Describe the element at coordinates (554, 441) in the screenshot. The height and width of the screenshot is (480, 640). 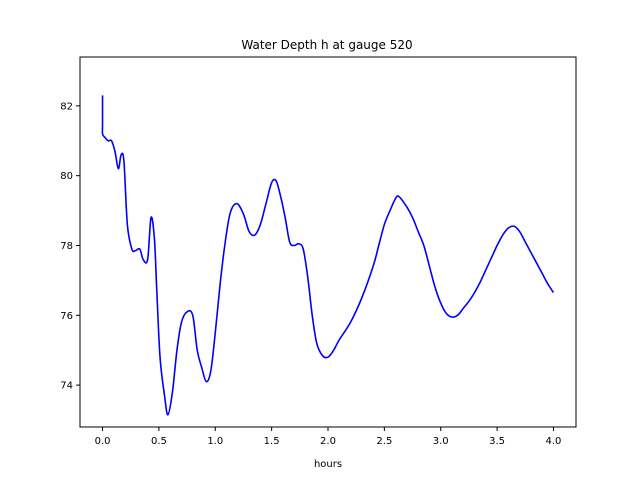
I see `x-tick-label: 4.0` at that location.